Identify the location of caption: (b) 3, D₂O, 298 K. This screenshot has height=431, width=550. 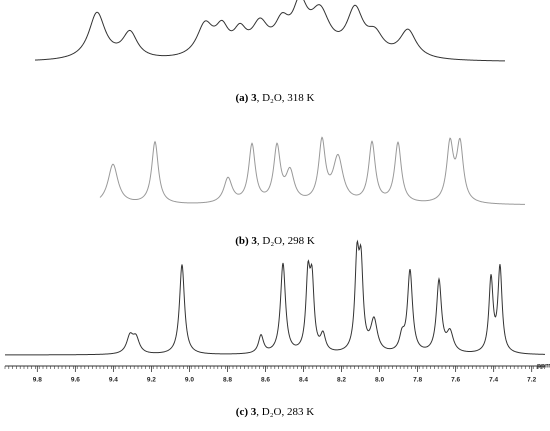
(275, 241).